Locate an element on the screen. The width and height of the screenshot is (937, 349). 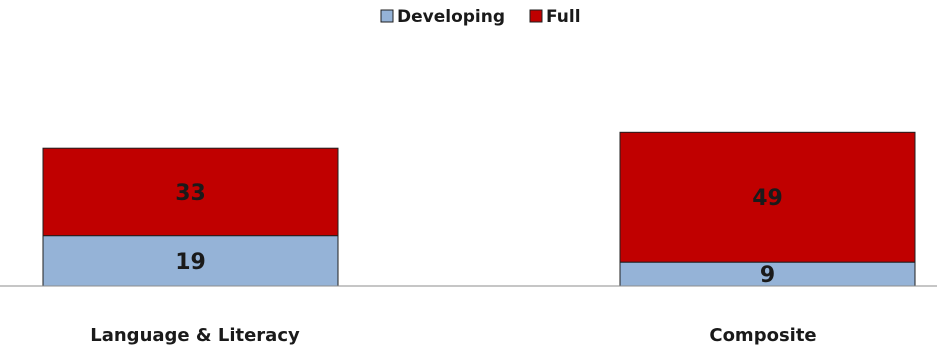
legend-swatch-full is located at coordinates (536, 16).